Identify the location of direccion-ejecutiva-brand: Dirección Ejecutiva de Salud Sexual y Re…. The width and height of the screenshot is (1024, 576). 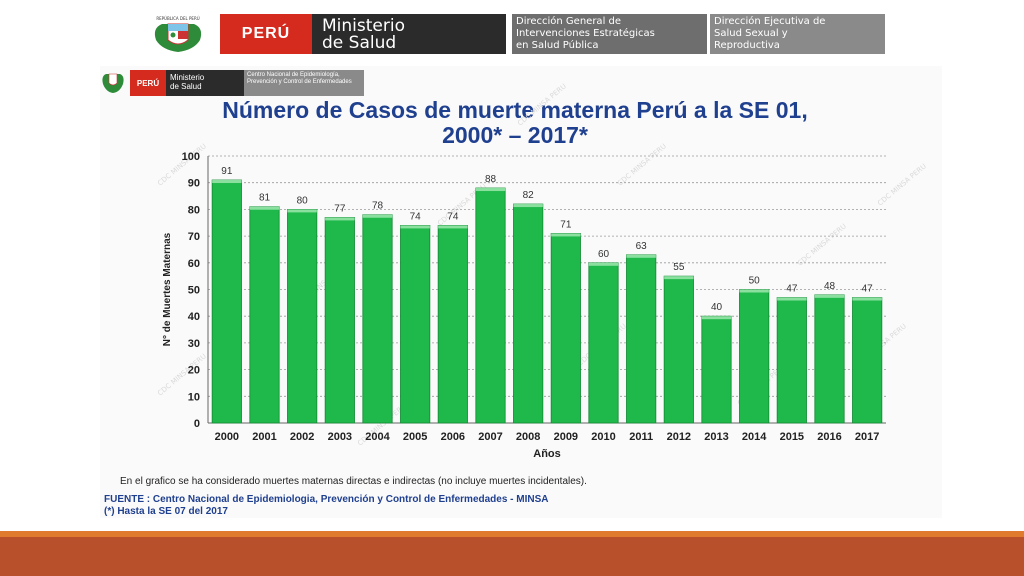
(797, 34).